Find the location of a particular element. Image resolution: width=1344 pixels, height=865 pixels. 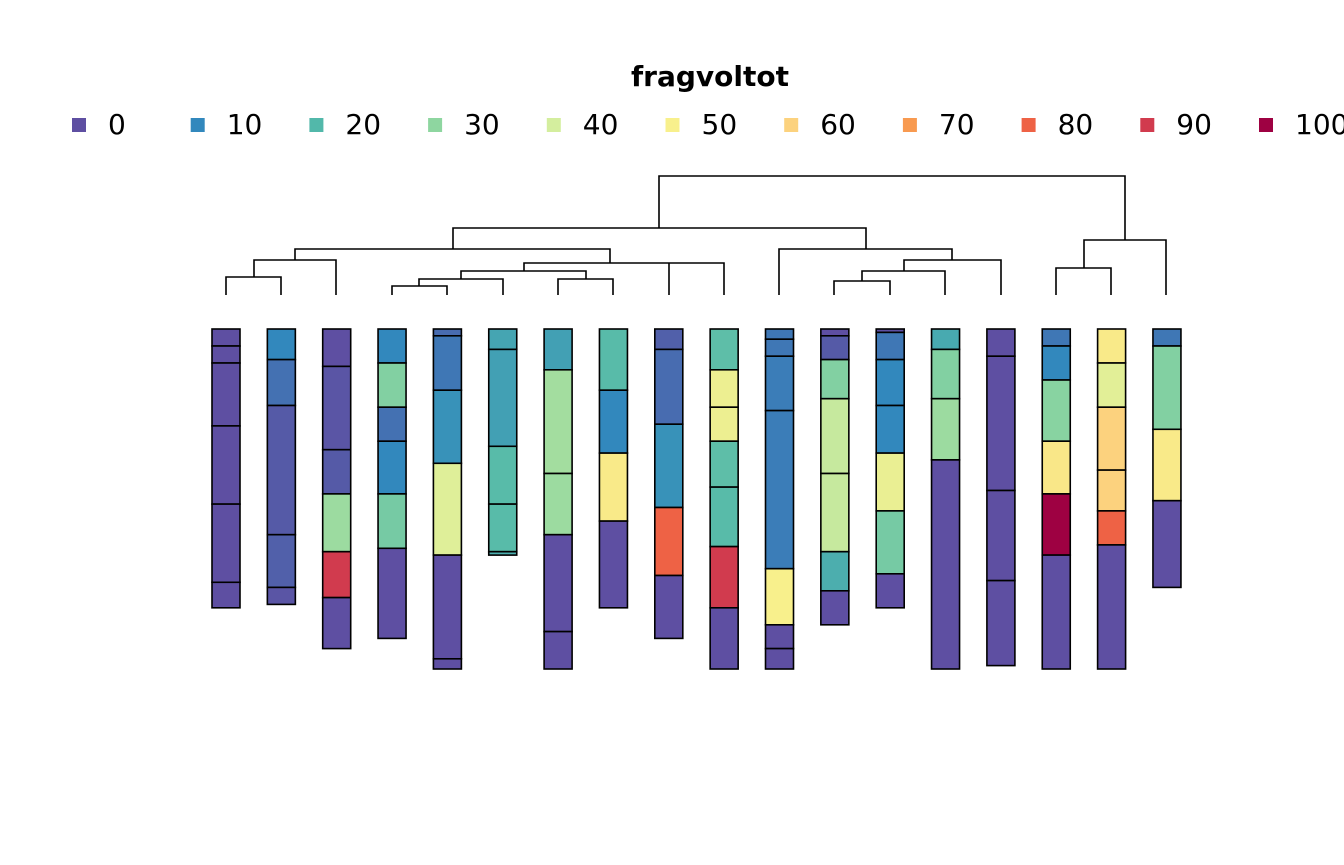

legend-label: 40 is located at coordinates (601, 124).